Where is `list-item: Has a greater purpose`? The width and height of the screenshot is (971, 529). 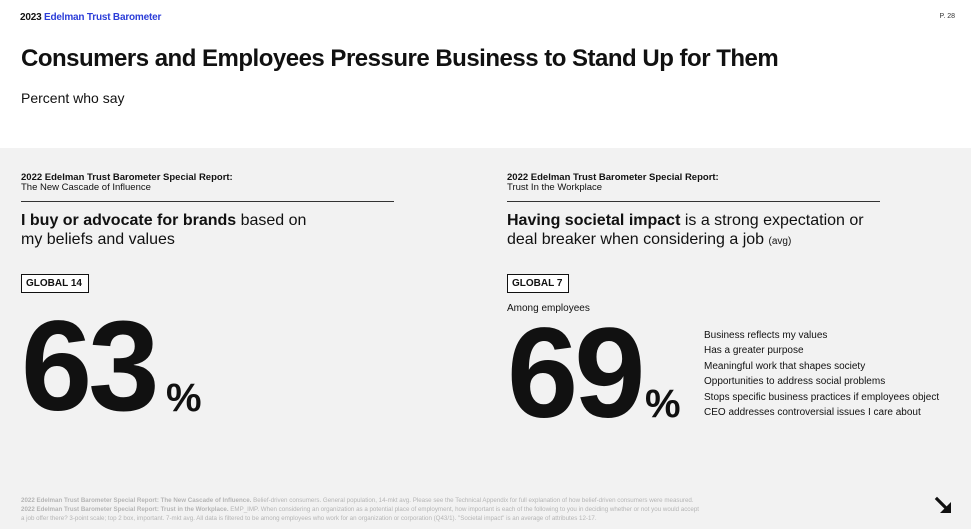
list-item: Has a greater purpose is located at coordinates (754, 351).